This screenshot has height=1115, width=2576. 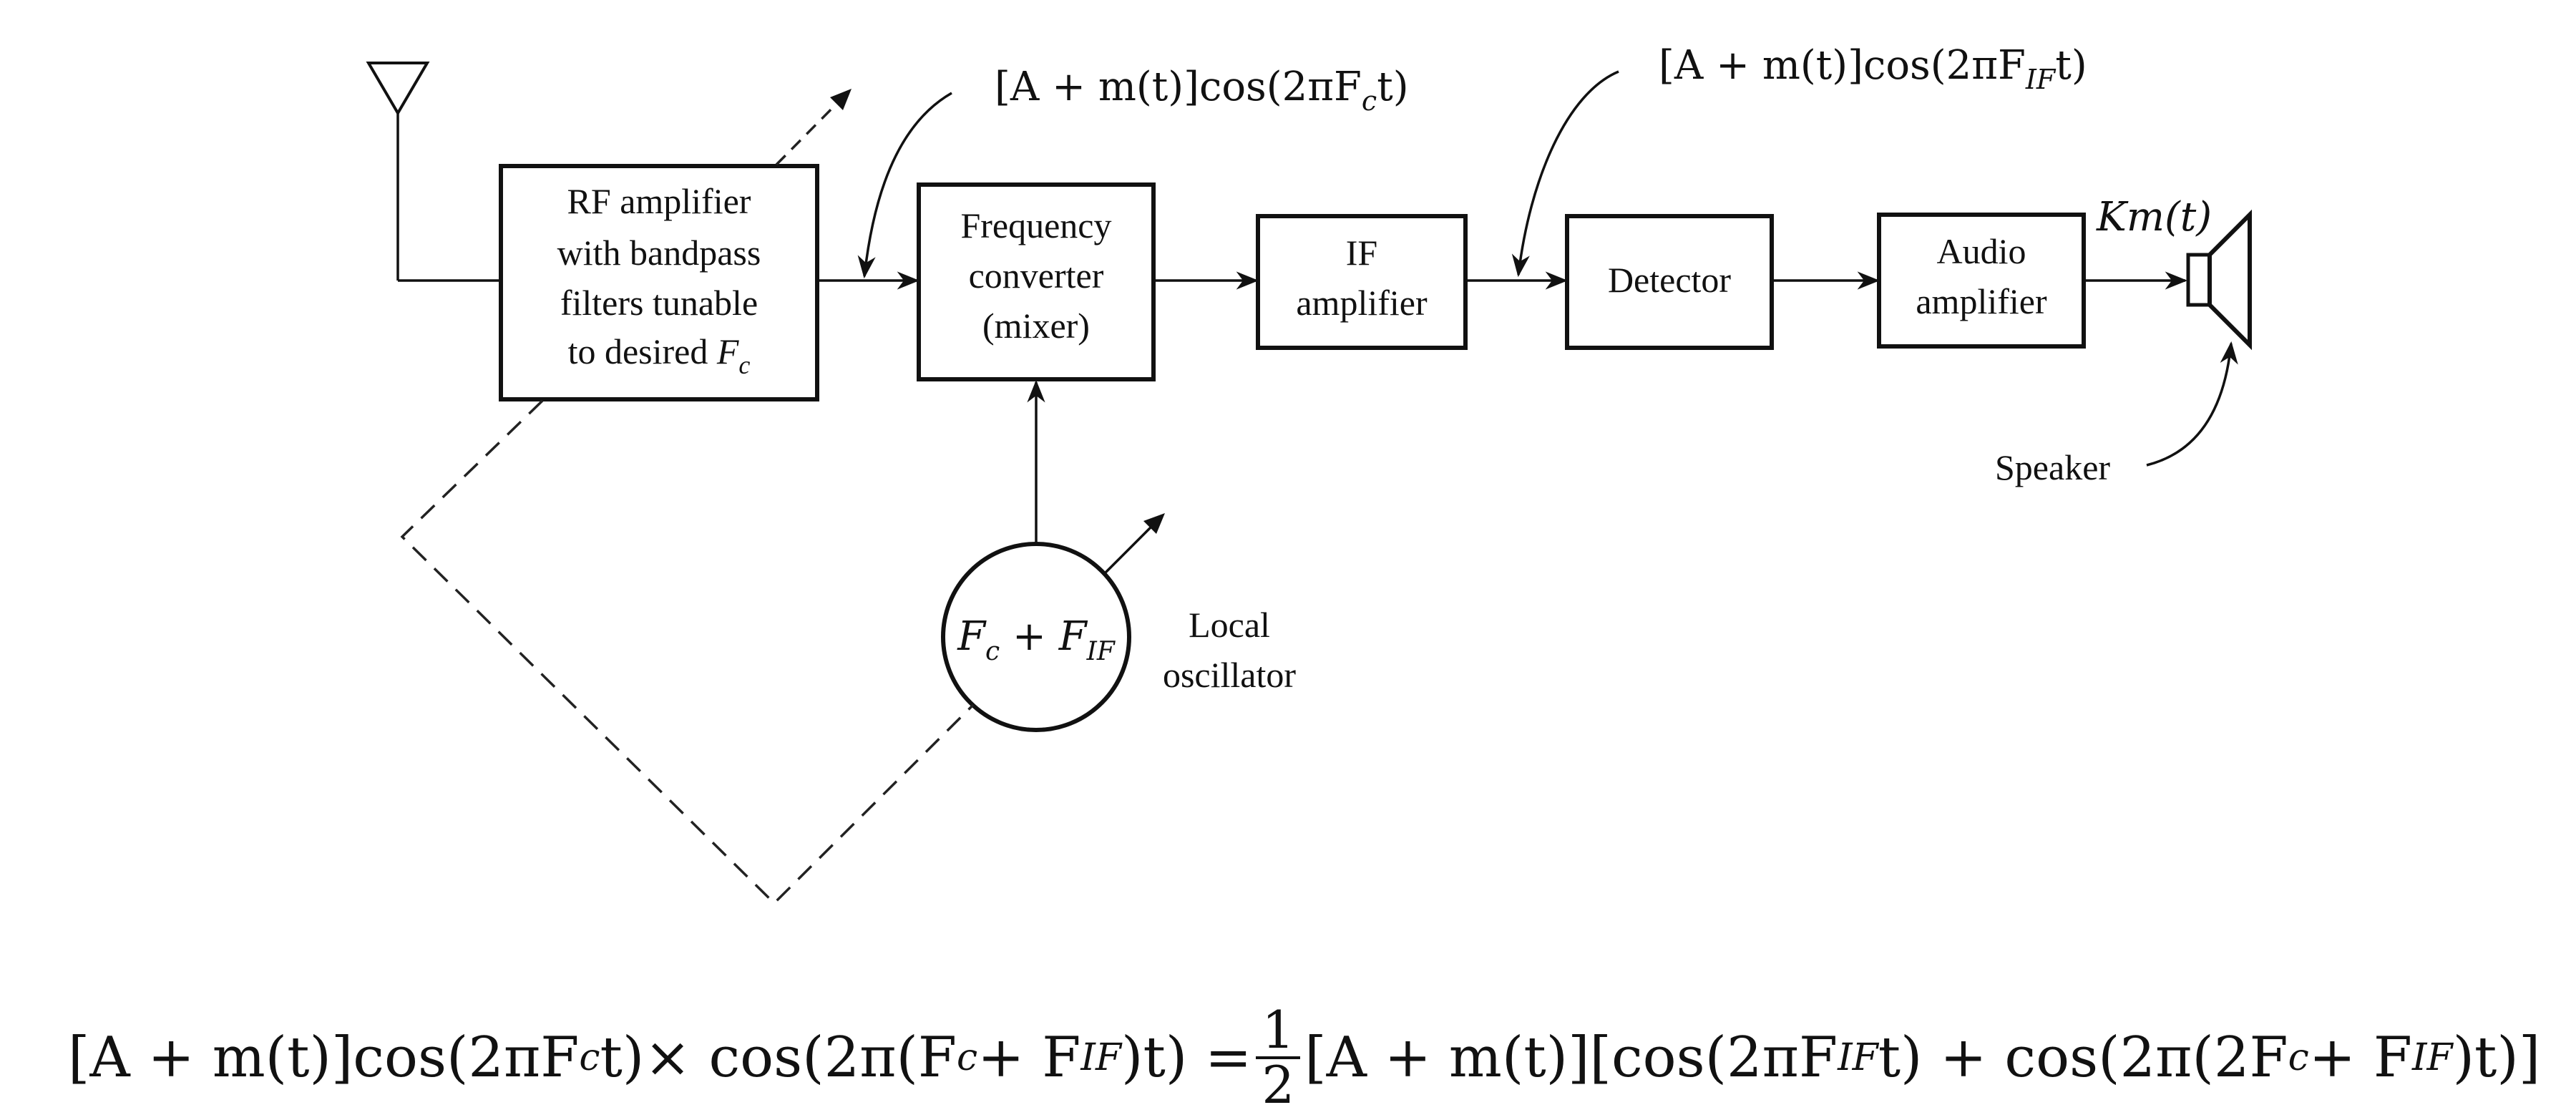 I want to click on if-signal-pointer, so click(x=1565, y=174).